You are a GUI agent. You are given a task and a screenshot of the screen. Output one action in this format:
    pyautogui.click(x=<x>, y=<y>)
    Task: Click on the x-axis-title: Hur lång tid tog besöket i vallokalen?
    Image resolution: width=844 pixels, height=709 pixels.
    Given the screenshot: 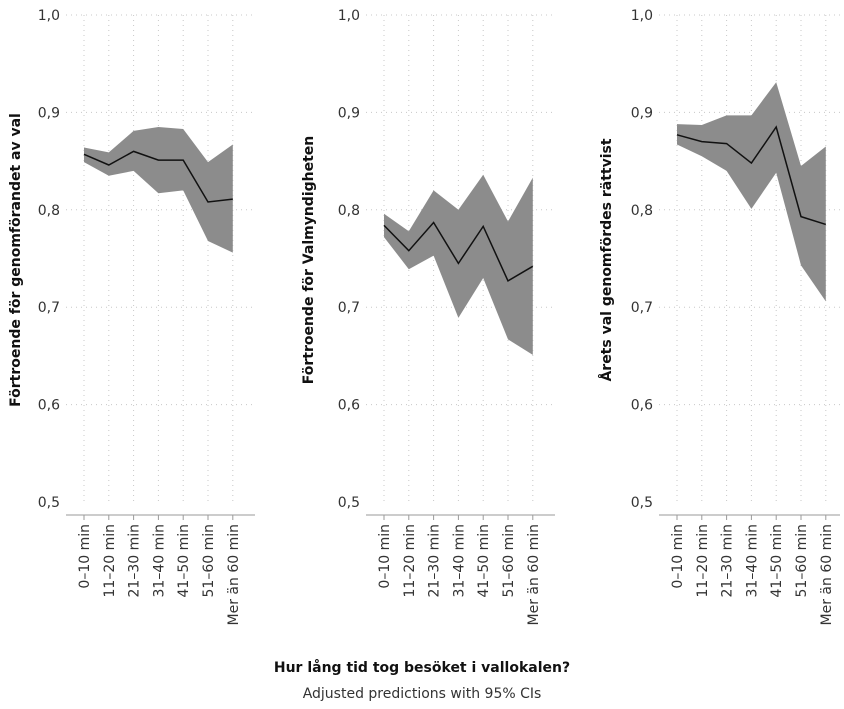 What is the action you would take?
    pyautogui.click(x=422, y=668)
    